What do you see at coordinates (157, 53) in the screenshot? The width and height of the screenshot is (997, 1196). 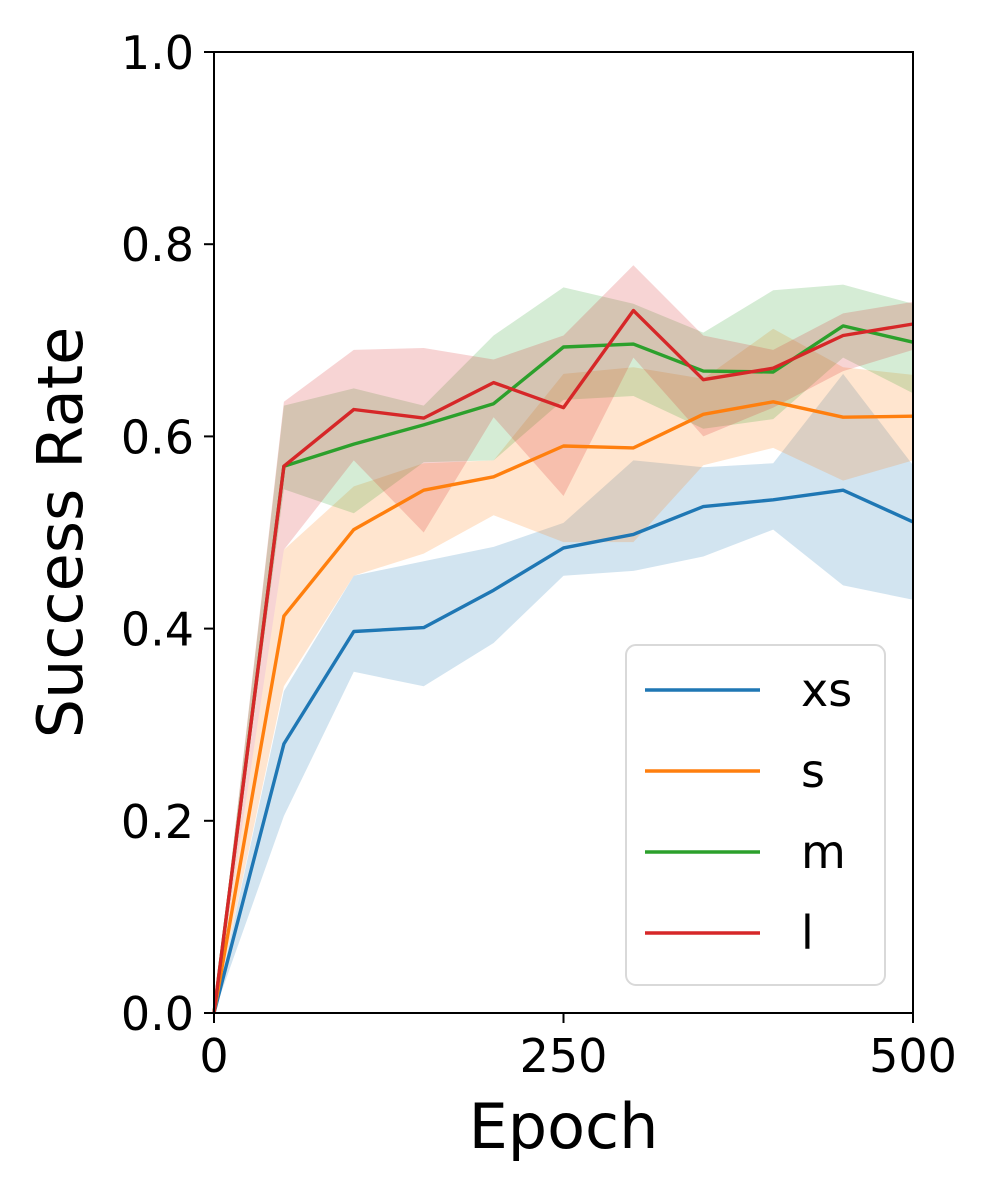 I see `y-tick-label: 1.0` at bounding box center [157, 53].